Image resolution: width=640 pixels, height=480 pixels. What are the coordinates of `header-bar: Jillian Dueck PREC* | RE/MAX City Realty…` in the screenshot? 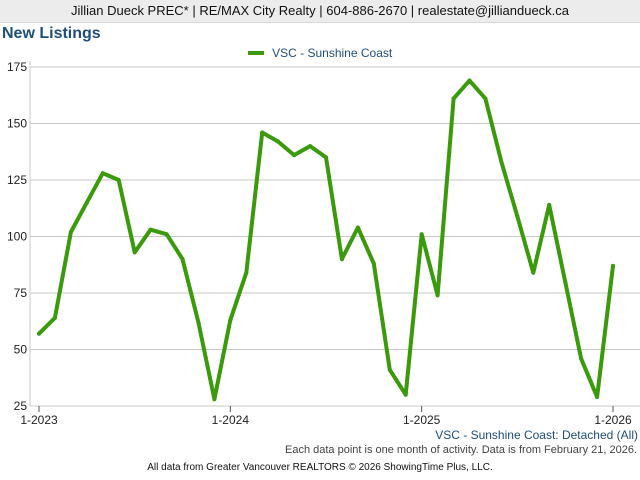 It's located at (320, 11).